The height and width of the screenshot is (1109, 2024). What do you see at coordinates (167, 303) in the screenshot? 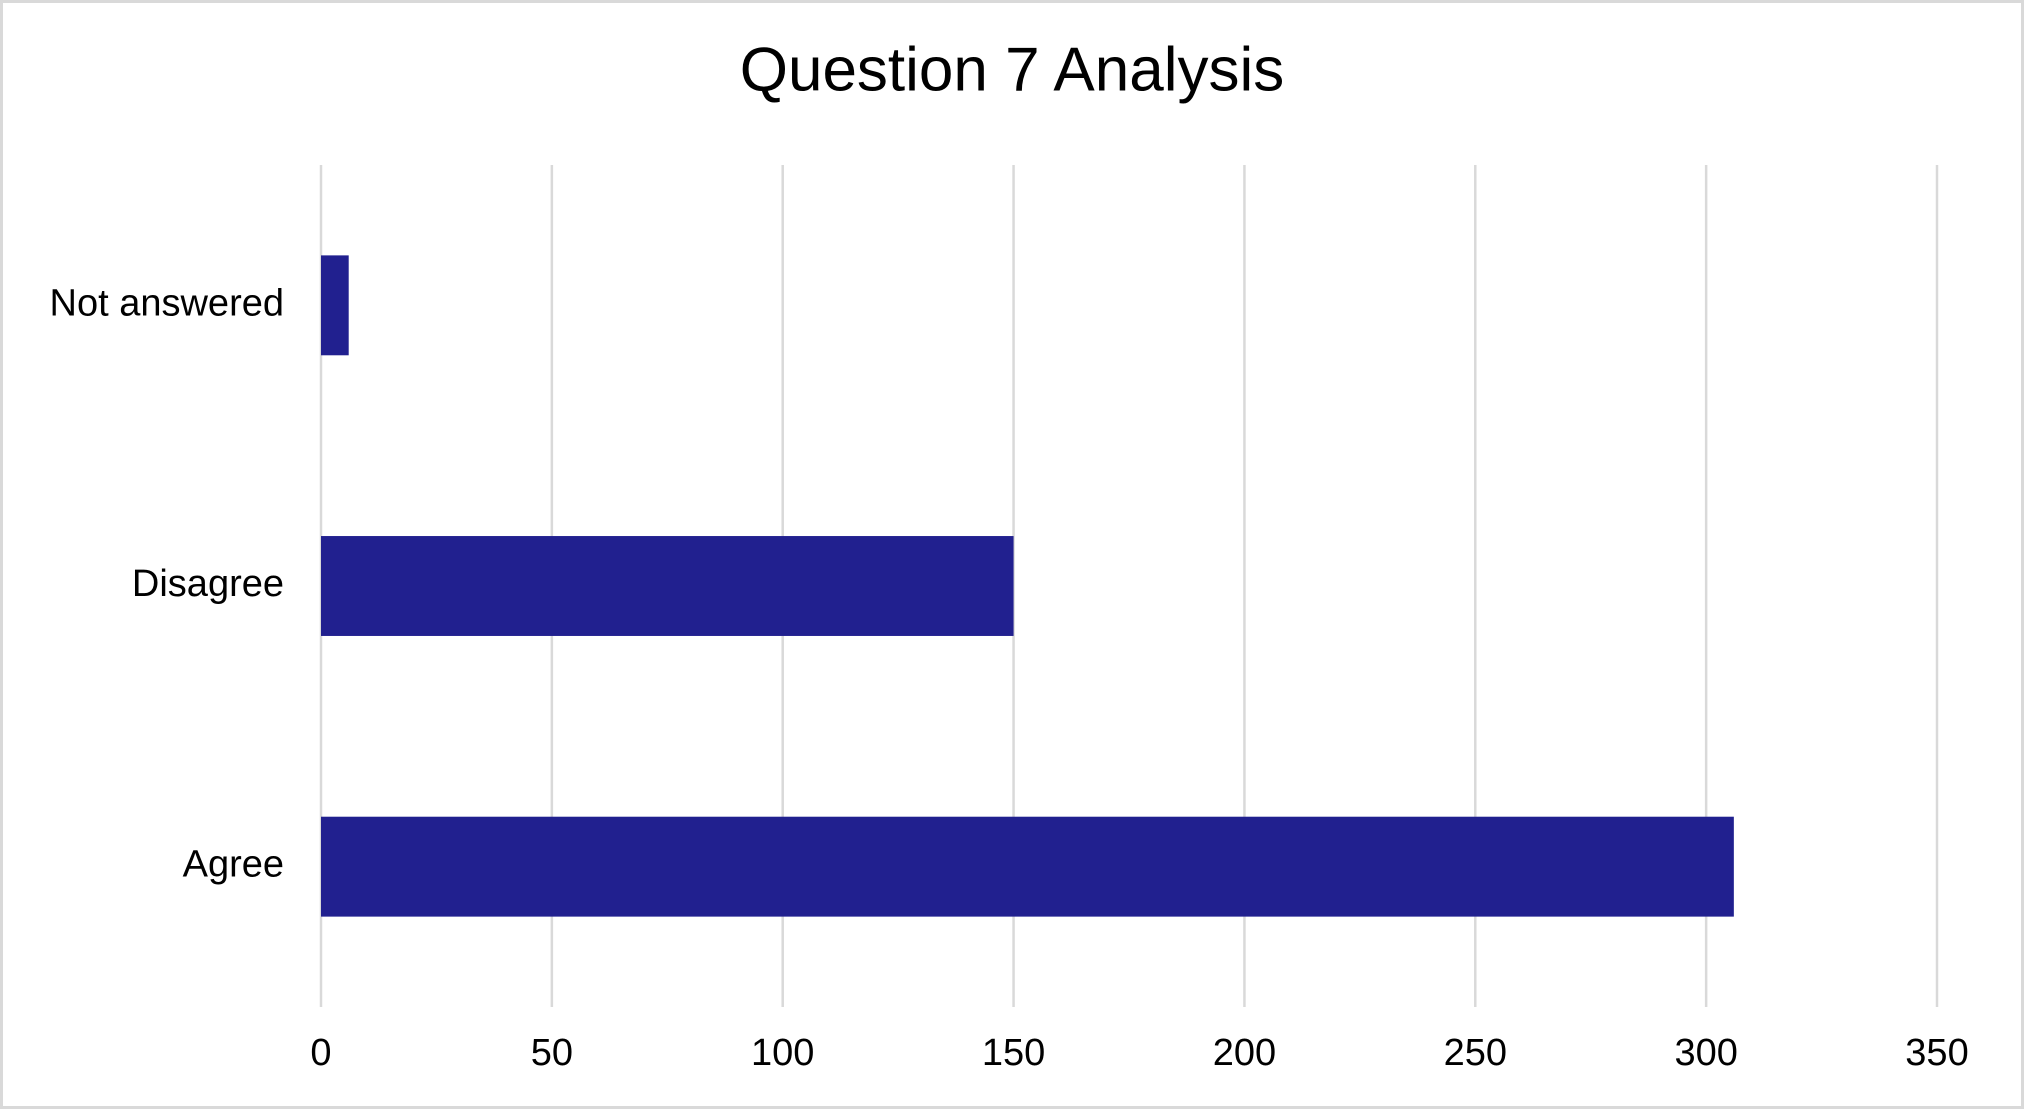
I see `y-tick-label: Not answered` at bounding box center [167, 303].